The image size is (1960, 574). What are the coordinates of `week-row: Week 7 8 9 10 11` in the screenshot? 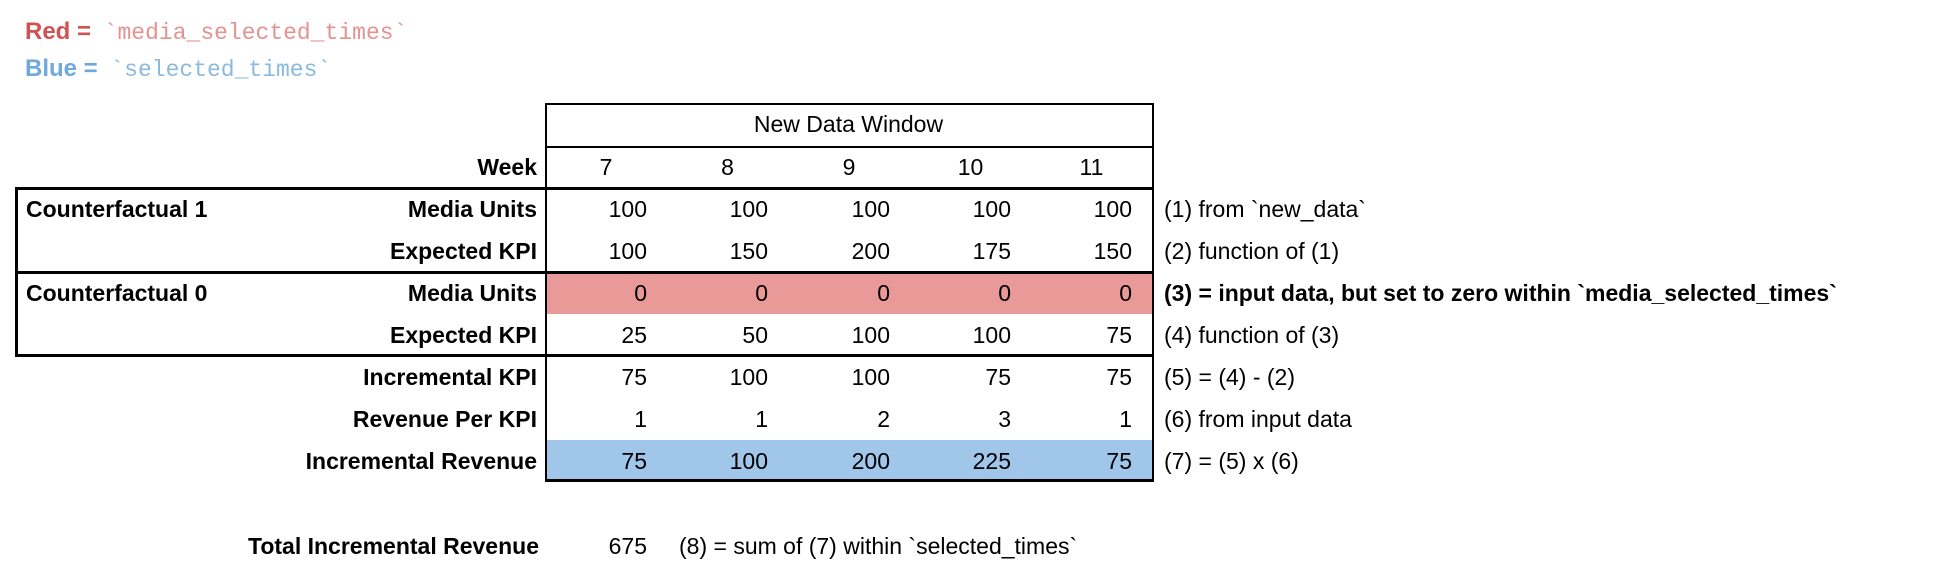 It's located at (967, 167).